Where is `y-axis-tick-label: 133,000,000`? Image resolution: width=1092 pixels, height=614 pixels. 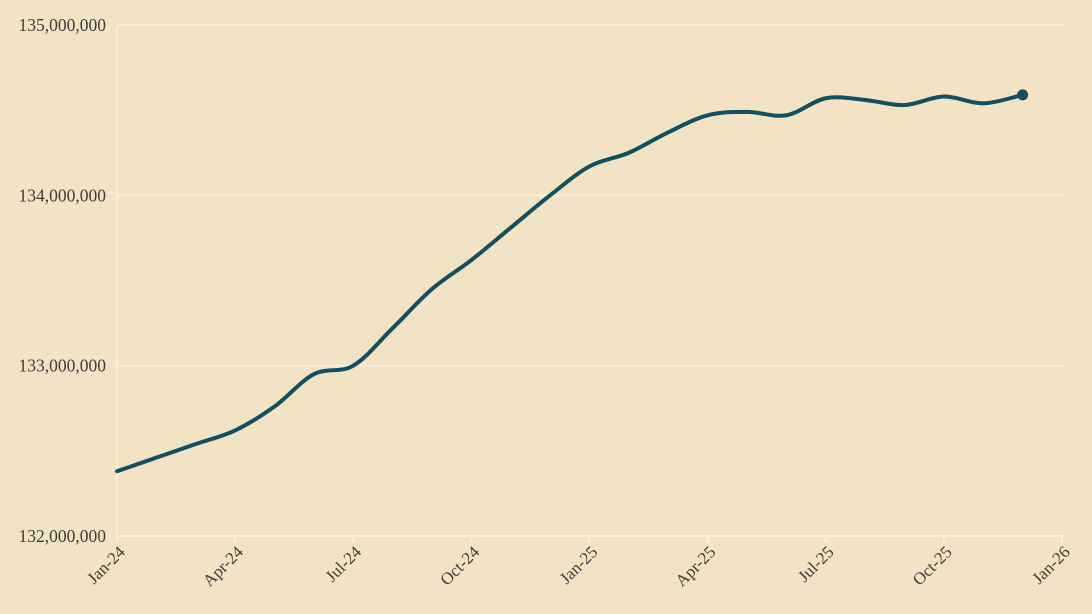 y-axis-tick-label: 133,000,000 is located at coordinates (63, 366).